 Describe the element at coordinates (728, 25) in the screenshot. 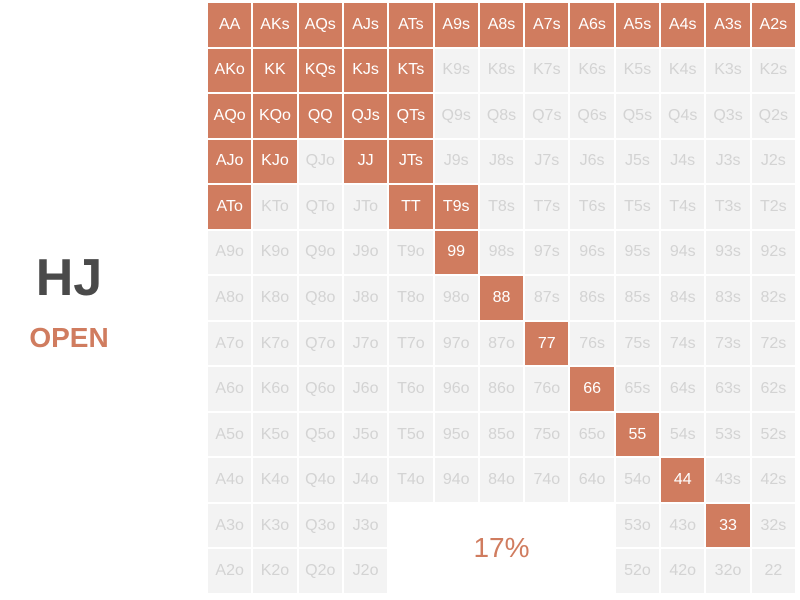

I see `hand-cell-A3s: A3s` at that location.